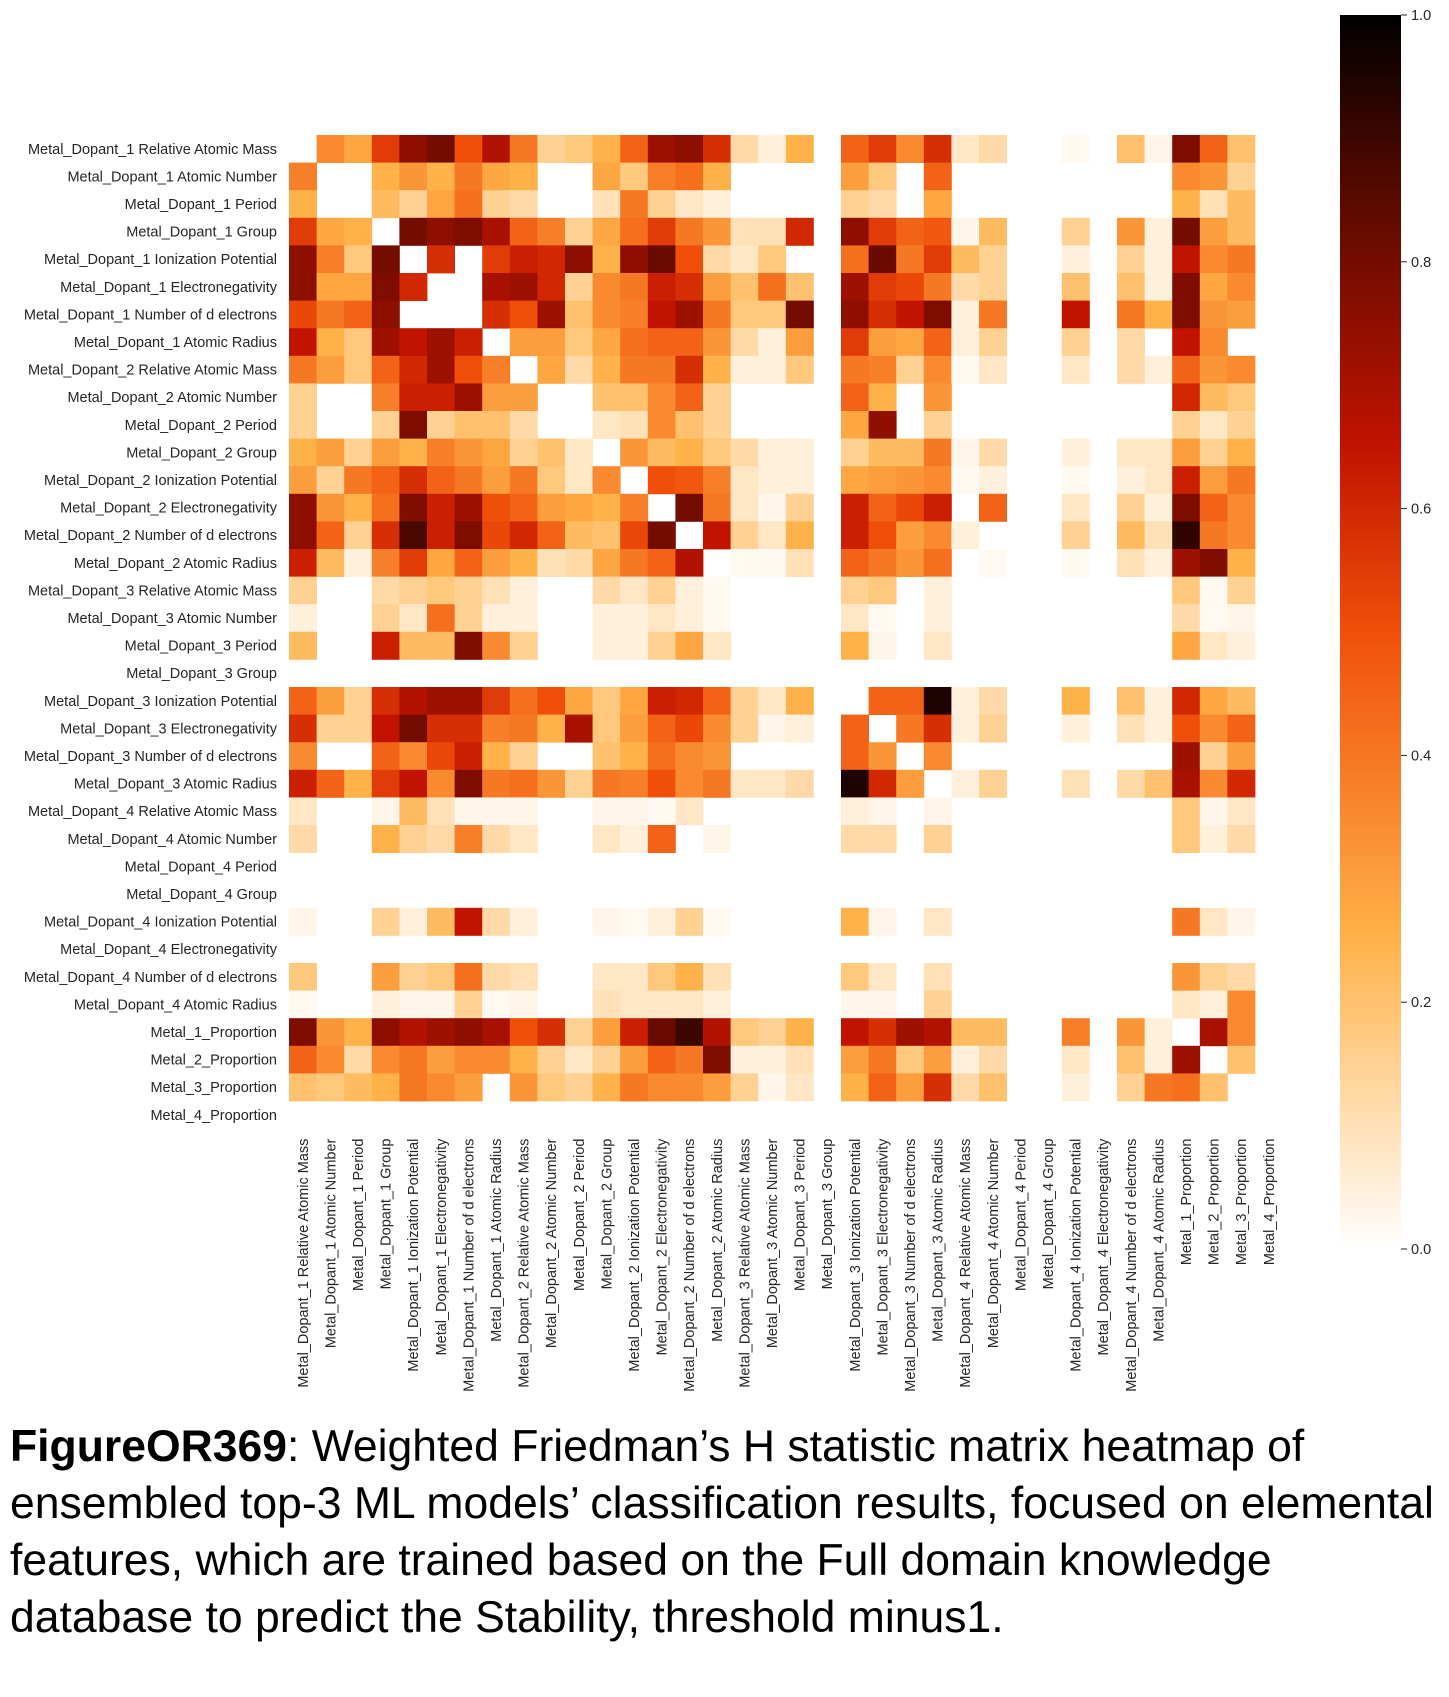  What do you see at coordinates (304, 1263) in the screenshot?
I see `column-label: Metal_Dopant_1 Relative Atomic Mass` at bounding box center [304, 1263].